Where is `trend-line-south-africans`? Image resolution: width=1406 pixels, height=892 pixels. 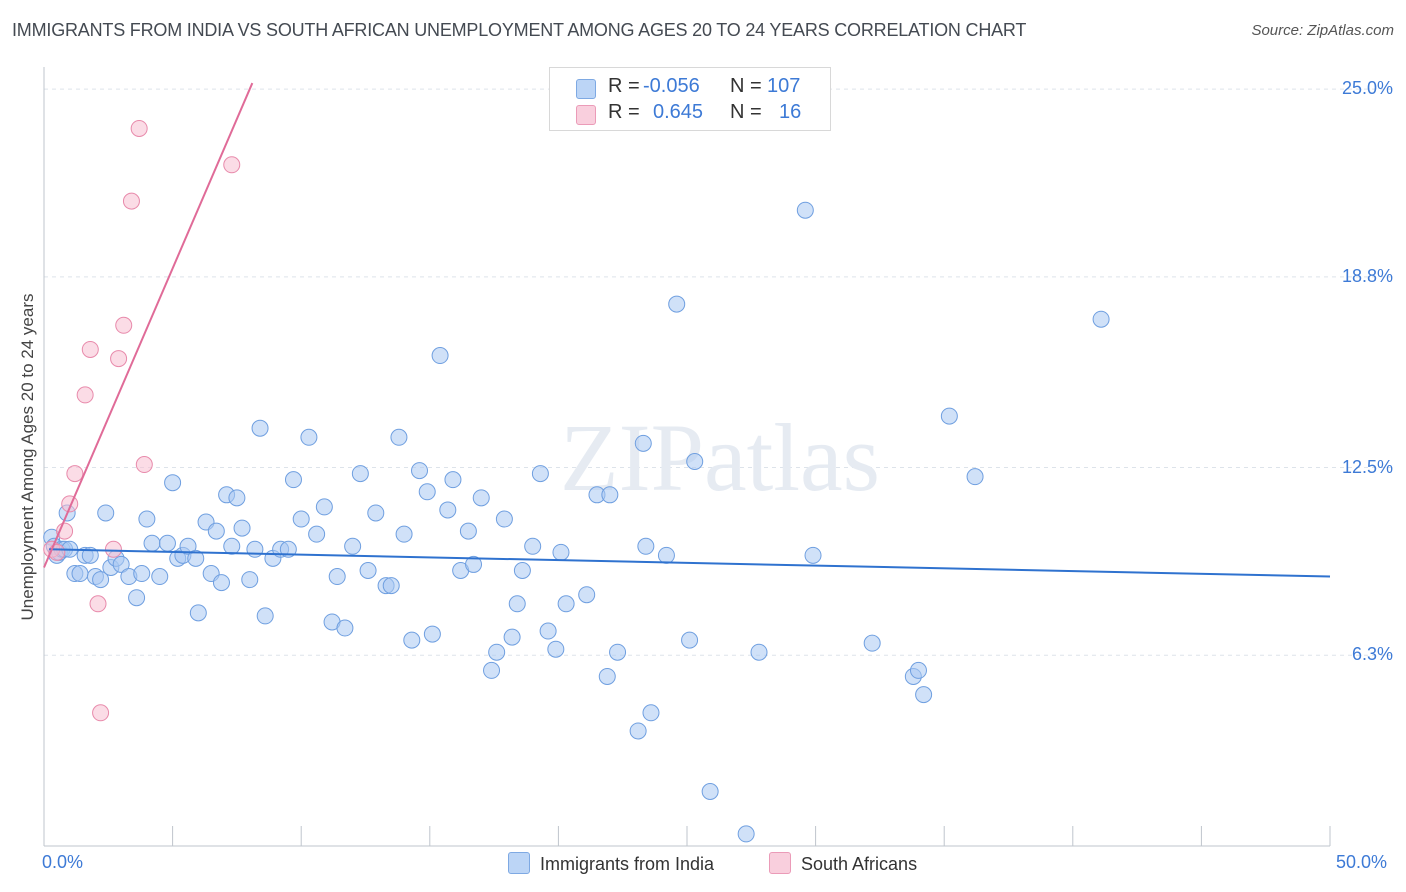 trend-line-south-africans is located at coordinates (148, 325).